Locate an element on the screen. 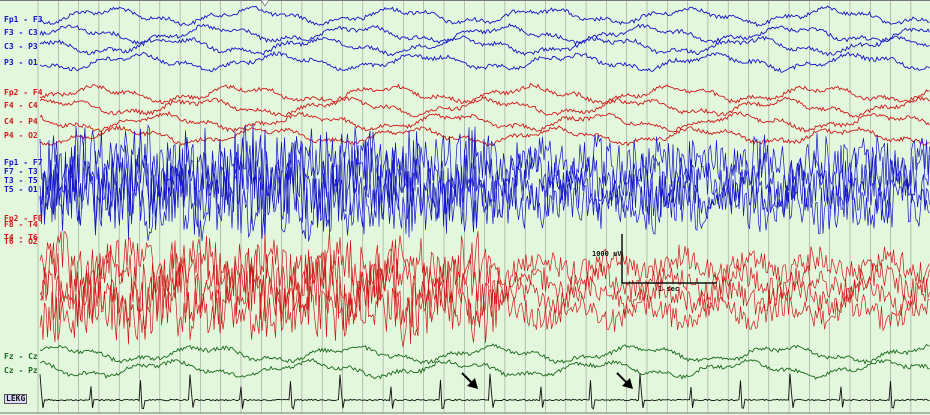 The width and height of the screenshot is (930, 415). channel-label: P3 - O1 is located at coordinates (21, 62).